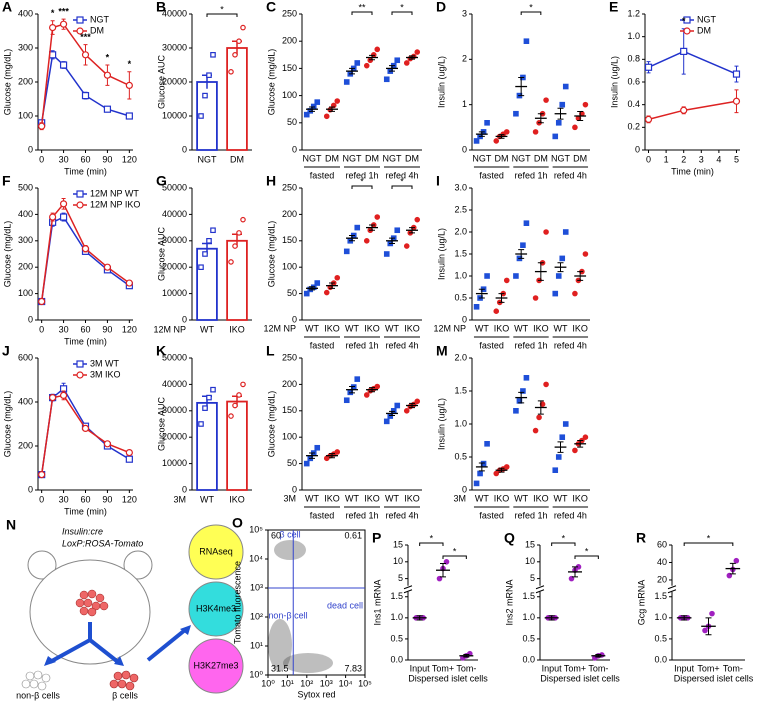  I want to click on y-axis-label: Gcg mRNA, so click(641, 603).